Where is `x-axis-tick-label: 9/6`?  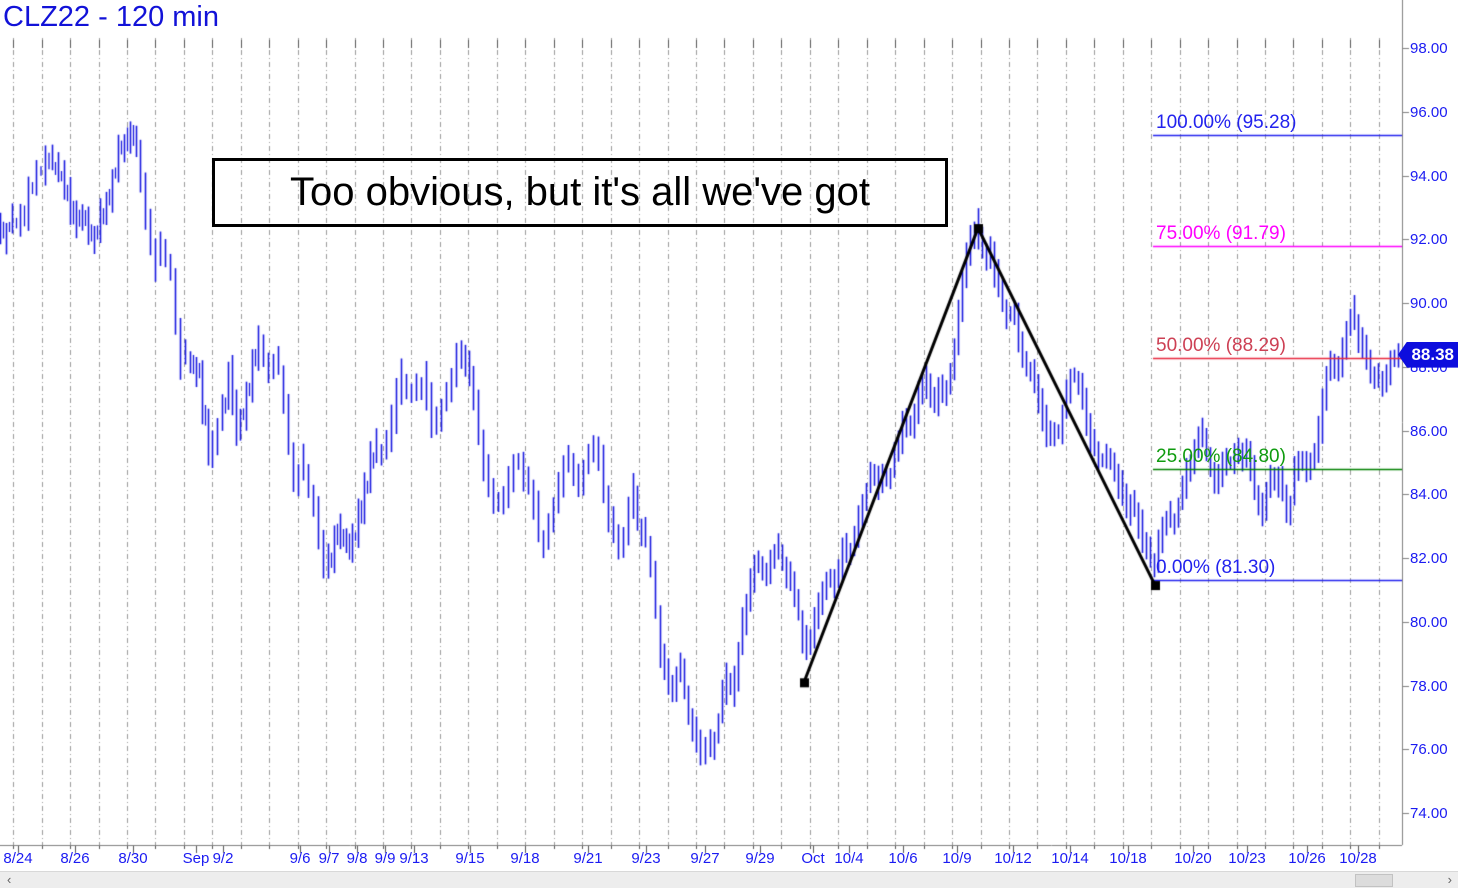
x-axis-tick-label: 9/6 is located at coordinates (300, 858).